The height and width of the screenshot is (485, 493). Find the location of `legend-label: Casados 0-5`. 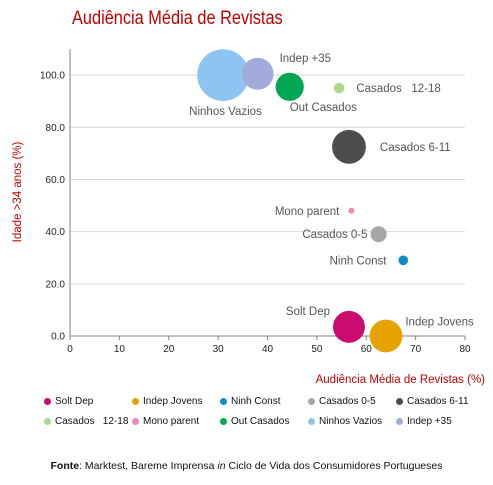

legend-label: Casados 0-5 is located at coordinates (347, 401).